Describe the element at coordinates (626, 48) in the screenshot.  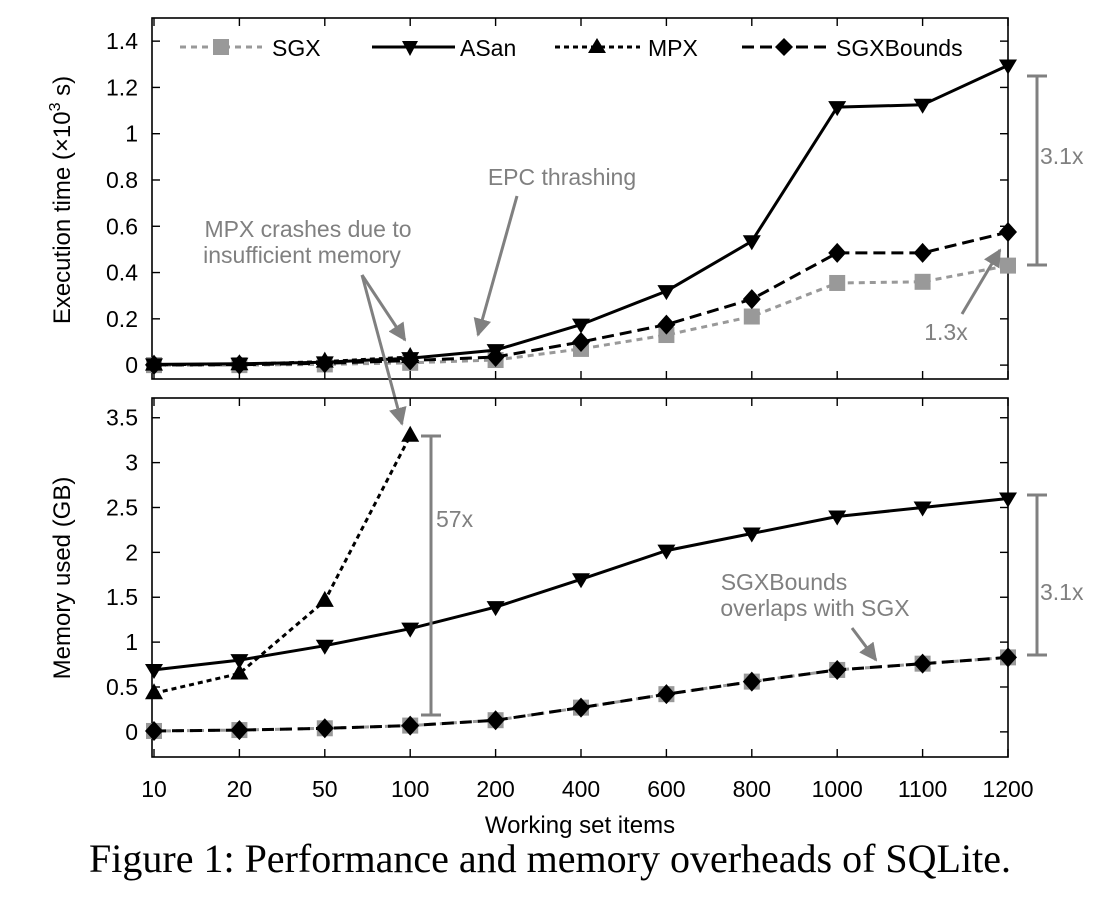
I see `legend-item-mpx: MPX` at that location.